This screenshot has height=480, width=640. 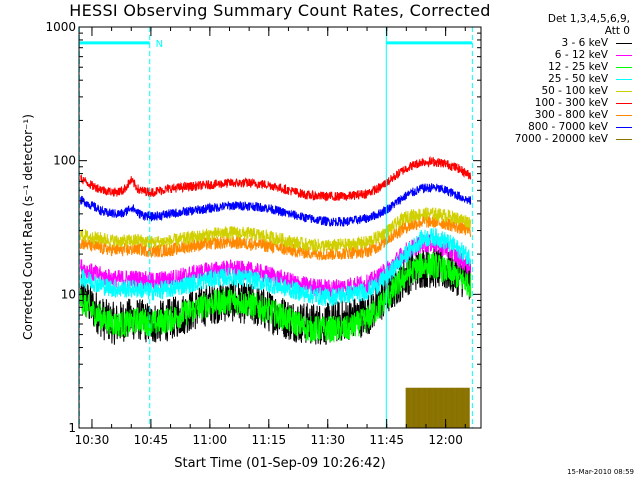 What do you see at coordinates (276, 178) in the screenshot?
I see `series-5-line` at bounding box center [276, 178].